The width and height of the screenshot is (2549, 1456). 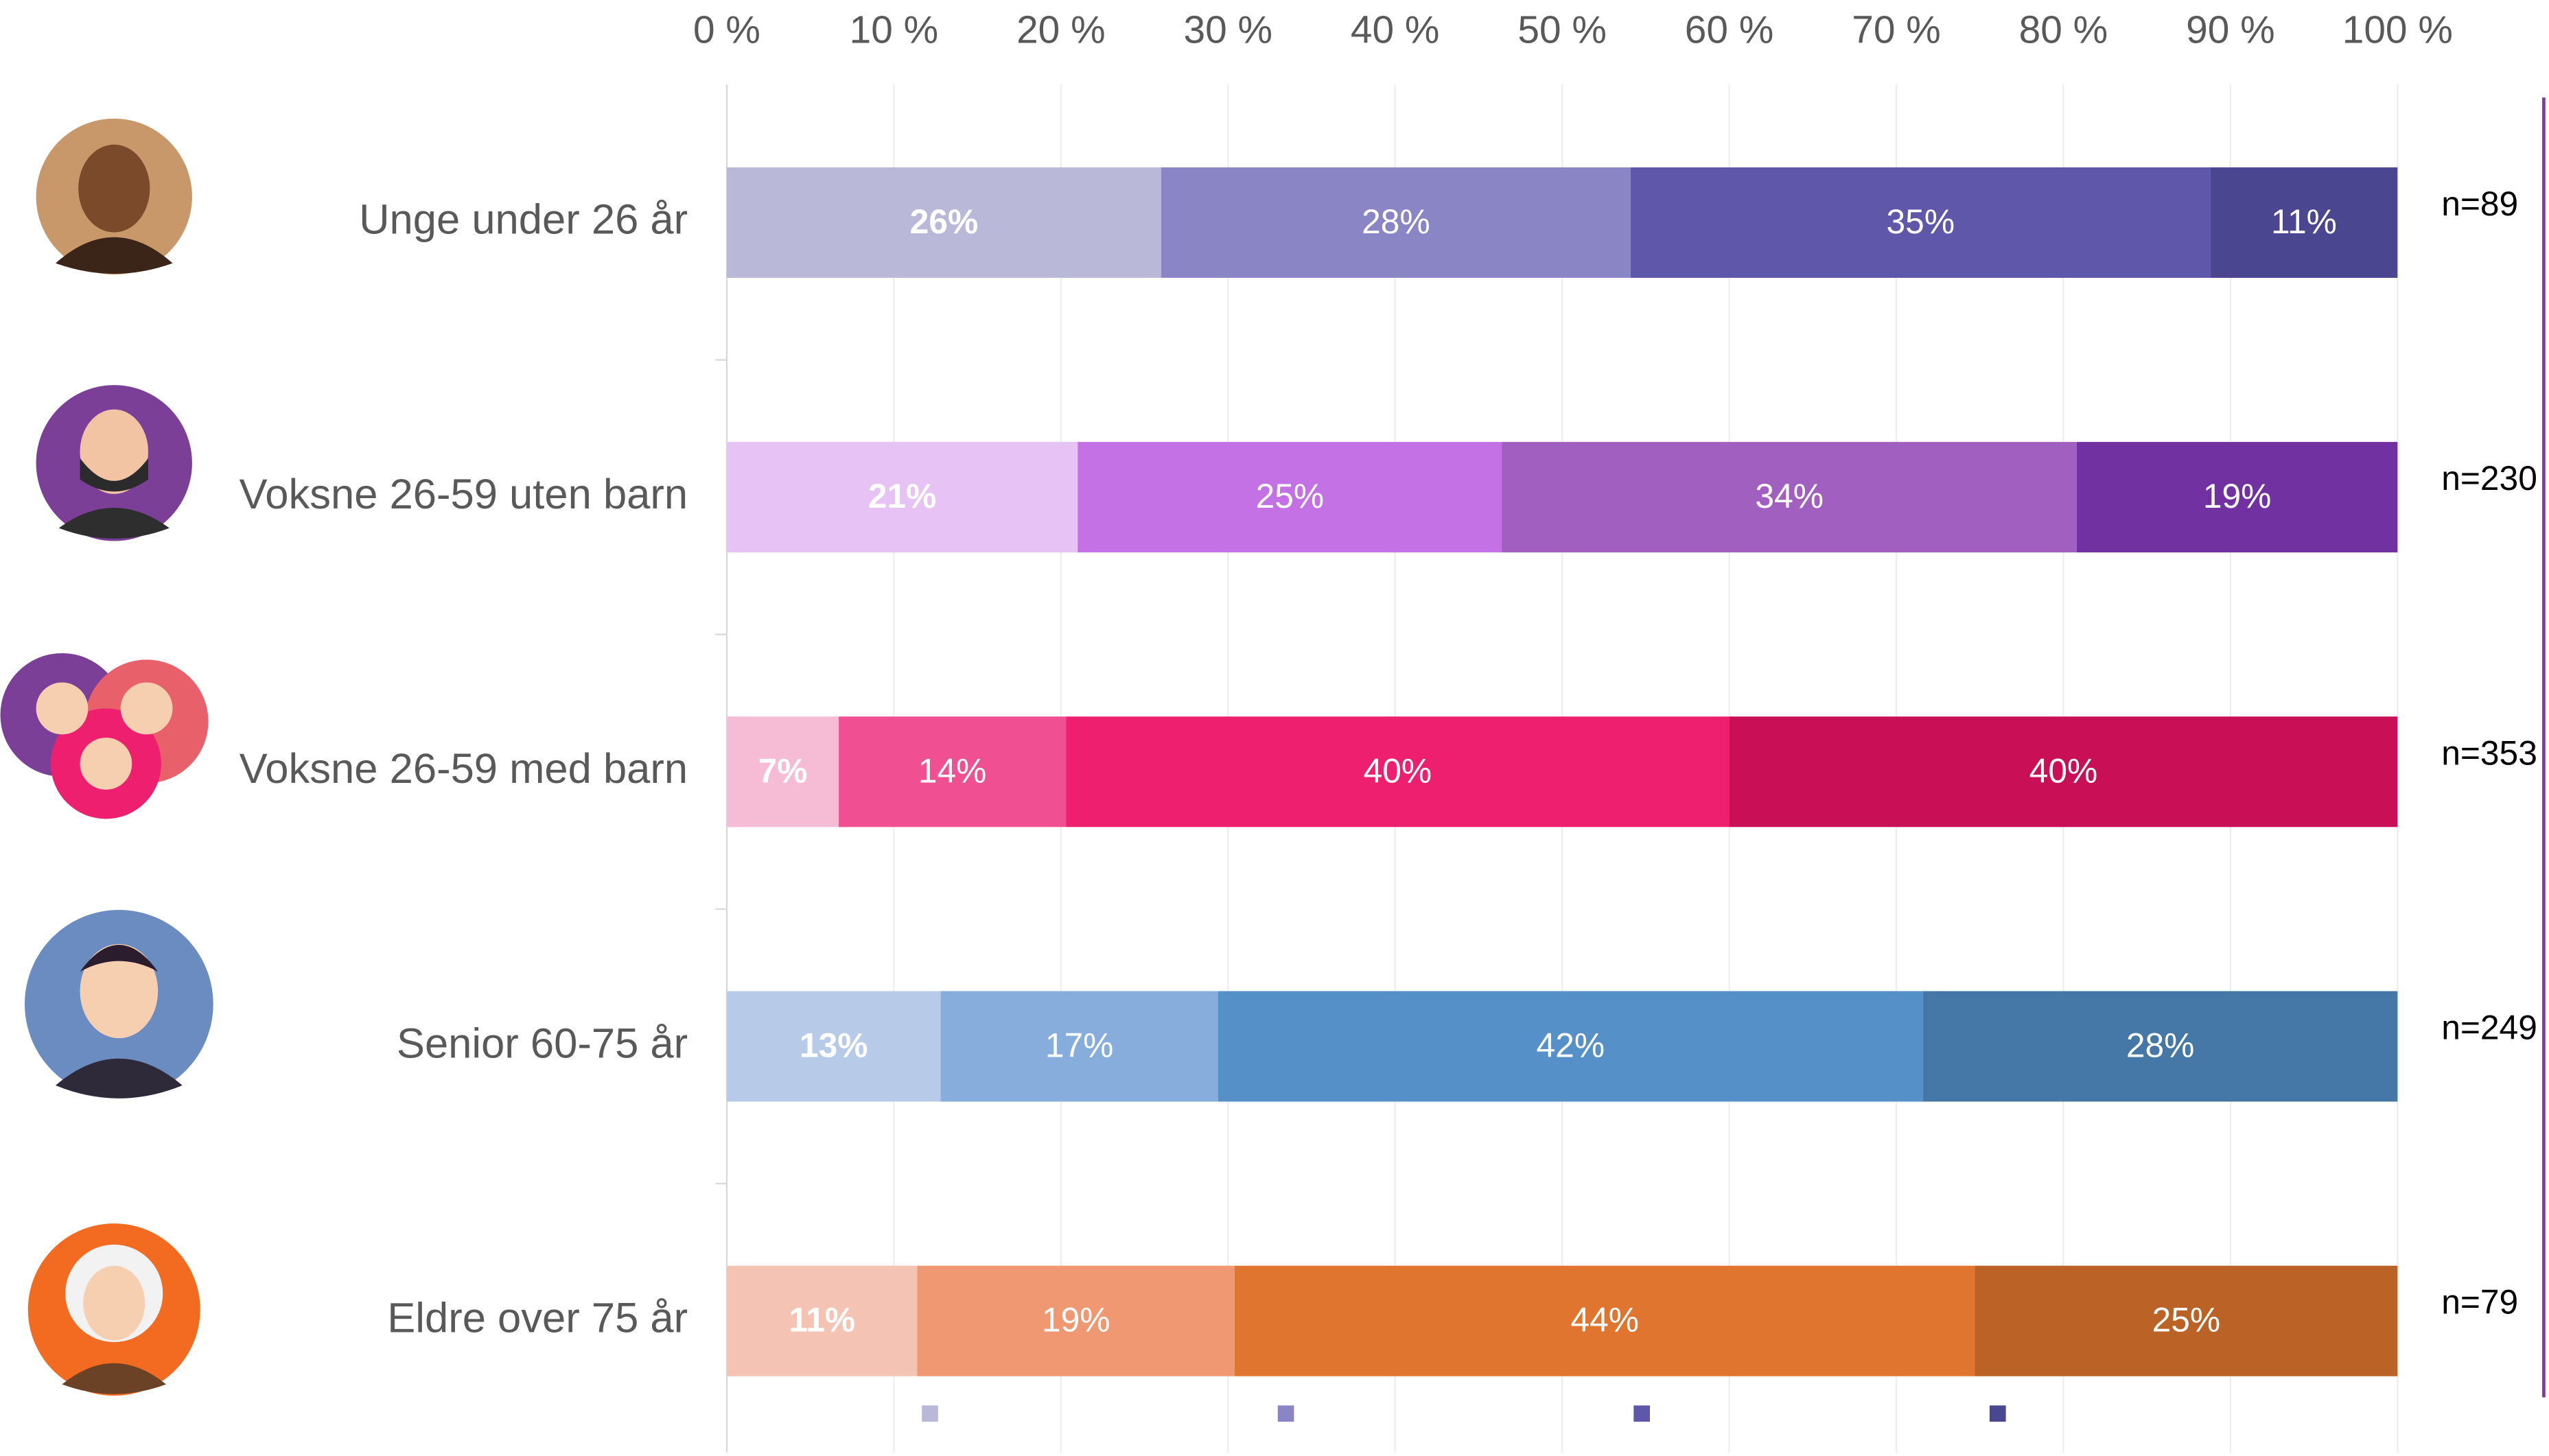 What do you see at coordinates (2489, 478) in the screenshot?
I see `n-label: n=230` at bounding box center [2489, 478].